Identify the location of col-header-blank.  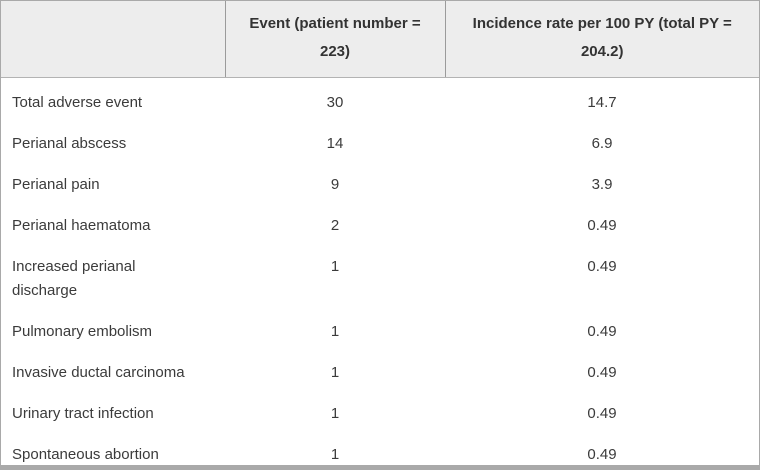
(113, 39).